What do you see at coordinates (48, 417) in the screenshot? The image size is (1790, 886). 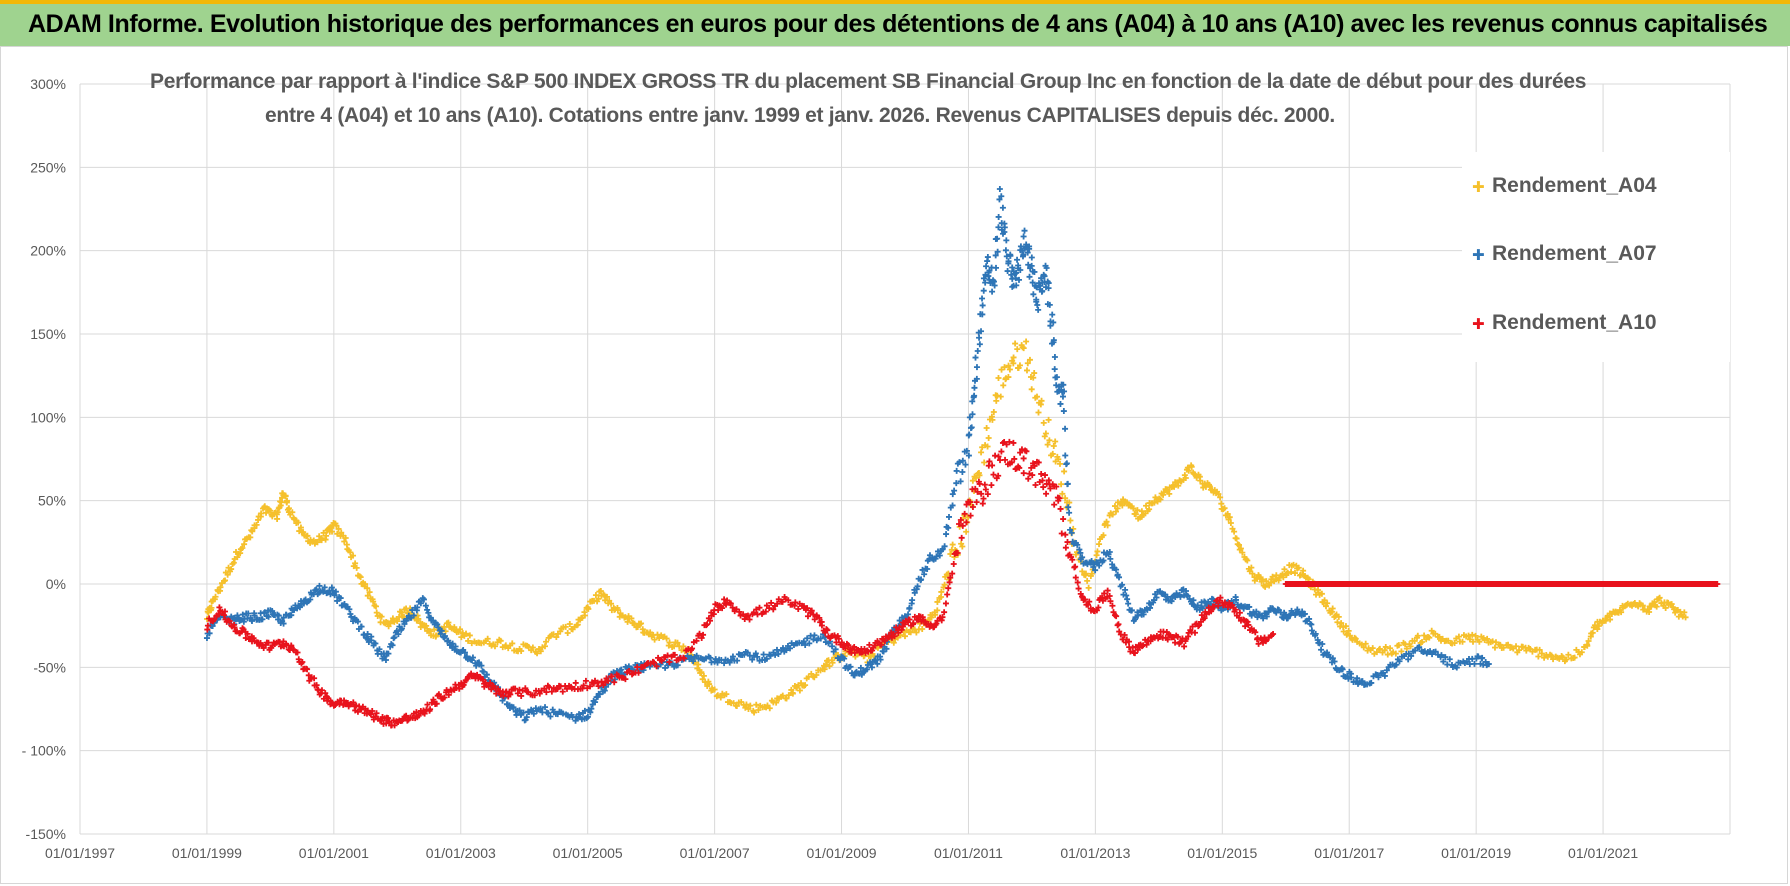 I see `y-tick-label: 100%` at bounding box center [48, 417].